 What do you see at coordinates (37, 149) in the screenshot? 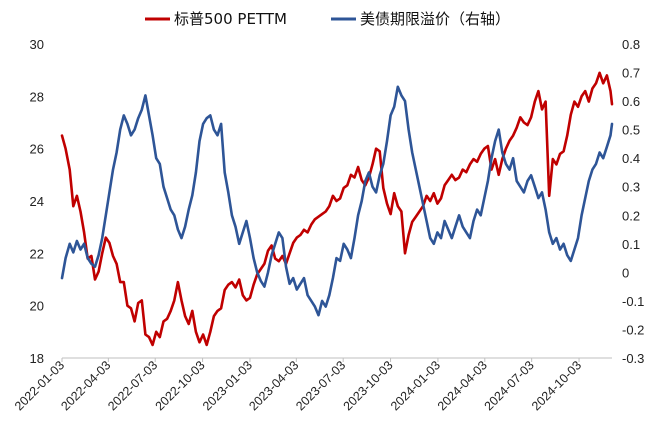
I see `left-tick-label: 26` at bounding box center [37, 149].